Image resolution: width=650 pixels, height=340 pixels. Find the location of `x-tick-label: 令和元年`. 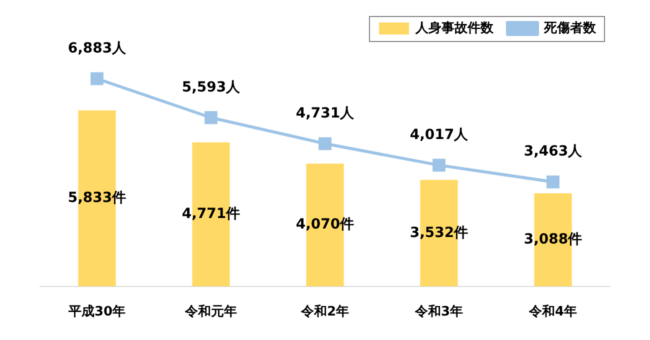

x-tick-label: 令和元年 is located at coordinates (210, 312).